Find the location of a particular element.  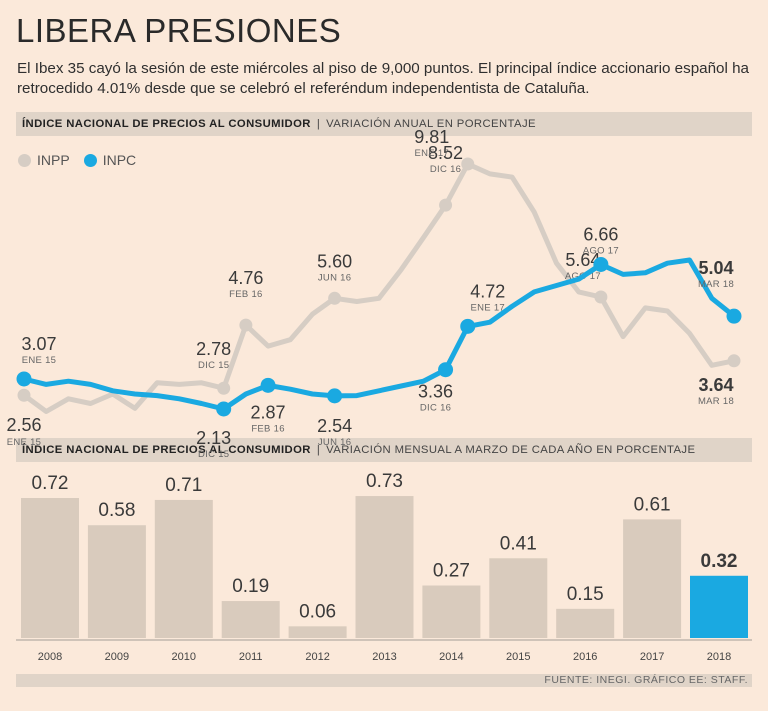

bar-value-2017: 0.61 is located at coordinates (652, 504).